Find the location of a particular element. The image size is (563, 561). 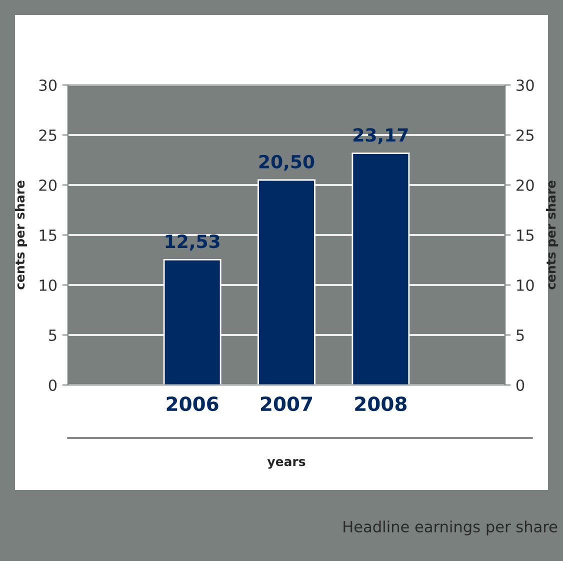

text: Headline earnings per share is located at coordinates (451, 528).